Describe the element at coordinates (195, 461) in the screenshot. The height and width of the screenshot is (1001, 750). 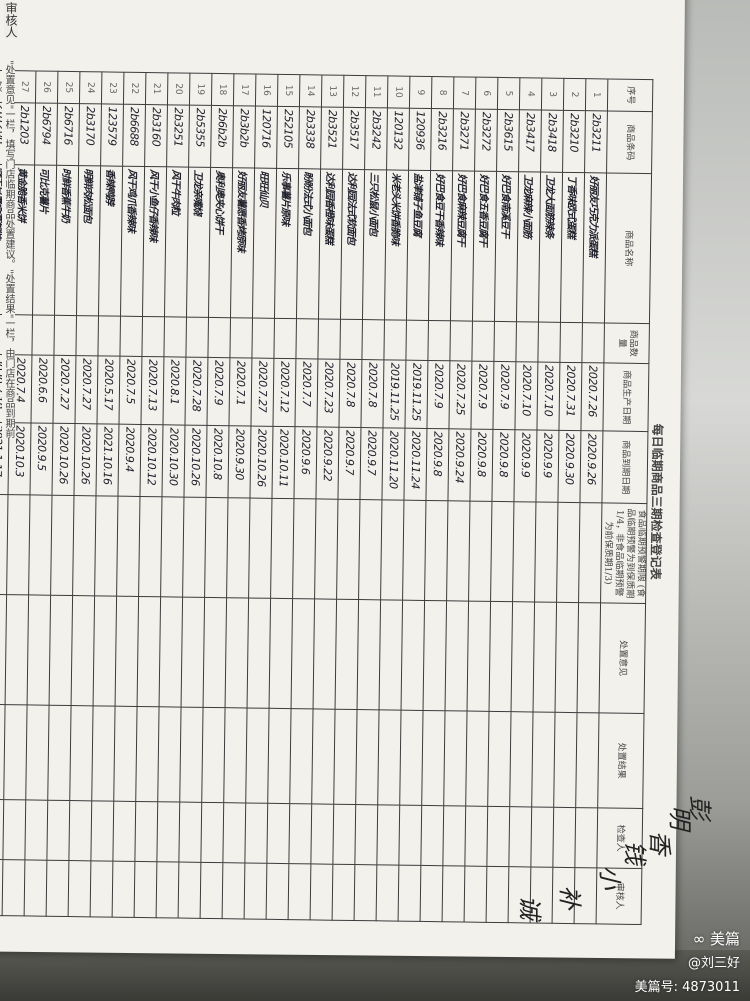
I see `expiry-date-cell: 2020.10.26` at that location.